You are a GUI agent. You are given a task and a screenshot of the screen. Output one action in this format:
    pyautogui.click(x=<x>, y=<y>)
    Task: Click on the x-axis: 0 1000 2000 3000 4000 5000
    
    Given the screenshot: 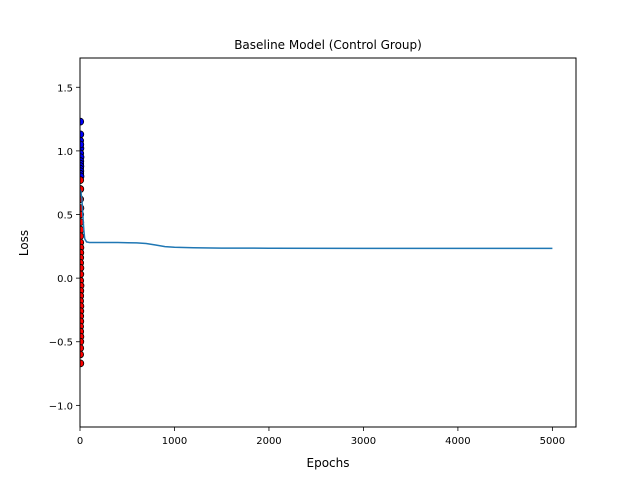 What is the action you would take?
    pyautogui.click(x=321, y=437)
    